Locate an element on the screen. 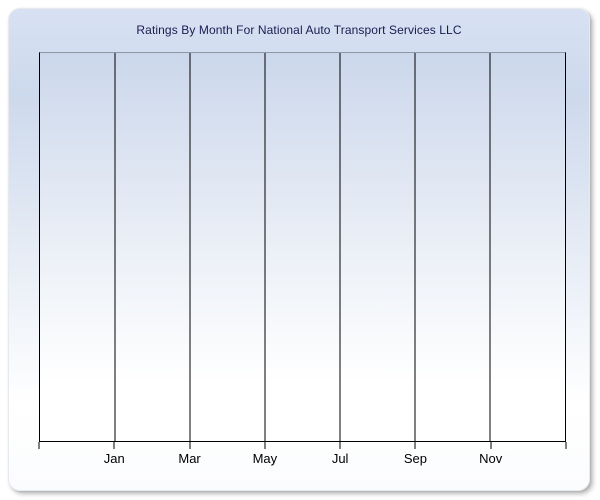 The height and width of the screenshot is (500, 600). x-axis-label-sep: Sep is located at coordinates (415, 458).